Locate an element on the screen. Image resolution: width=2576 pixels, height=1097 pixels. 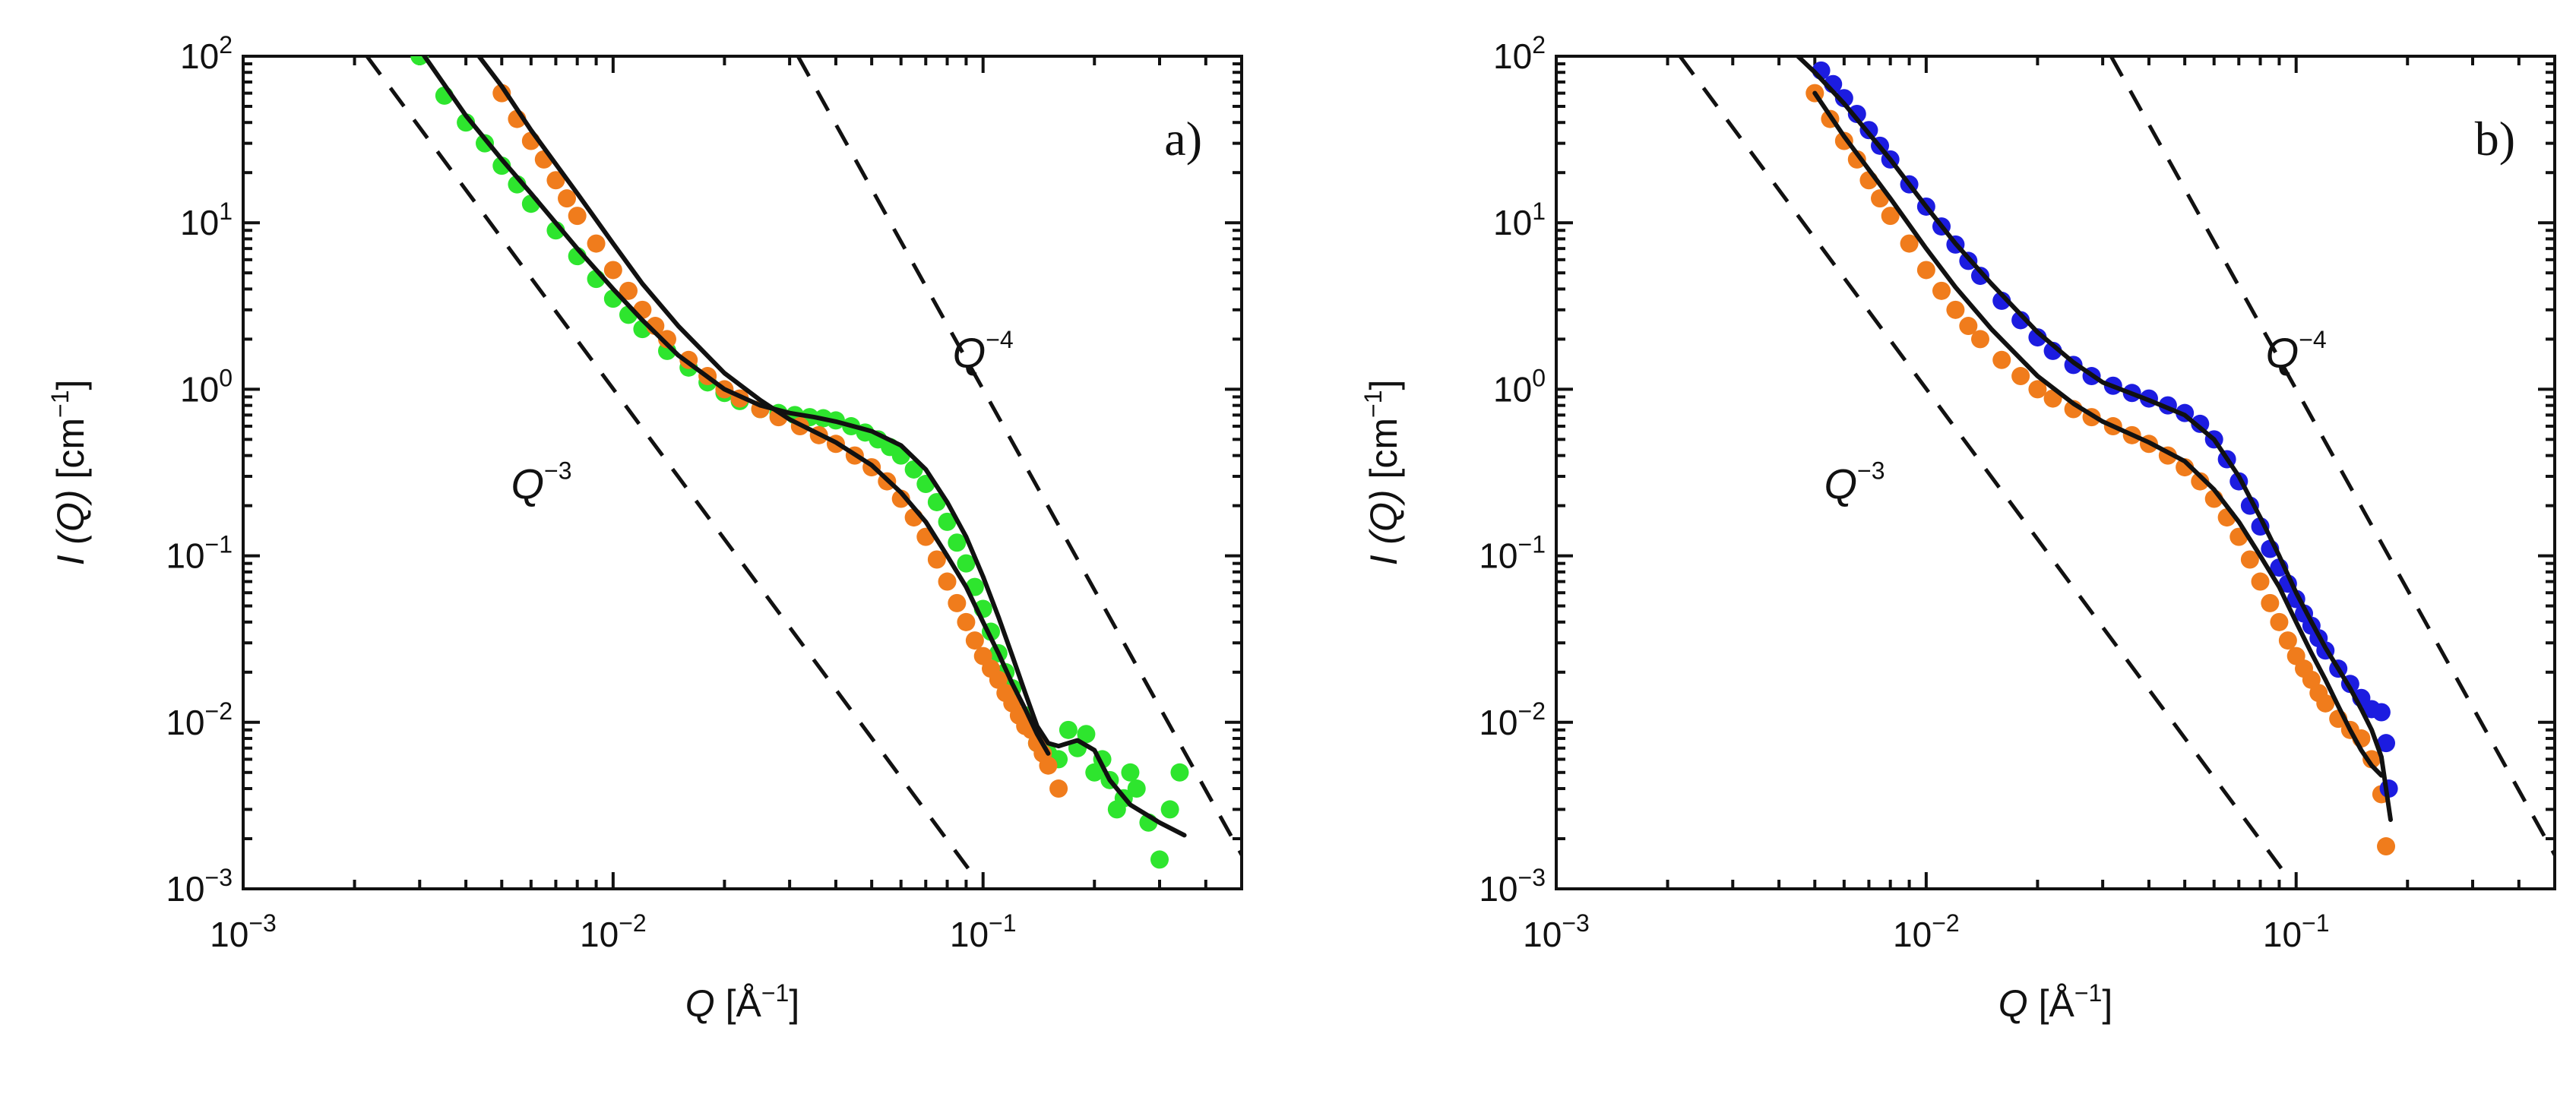
panel-label: a) is located at coordinates (1183, 139).